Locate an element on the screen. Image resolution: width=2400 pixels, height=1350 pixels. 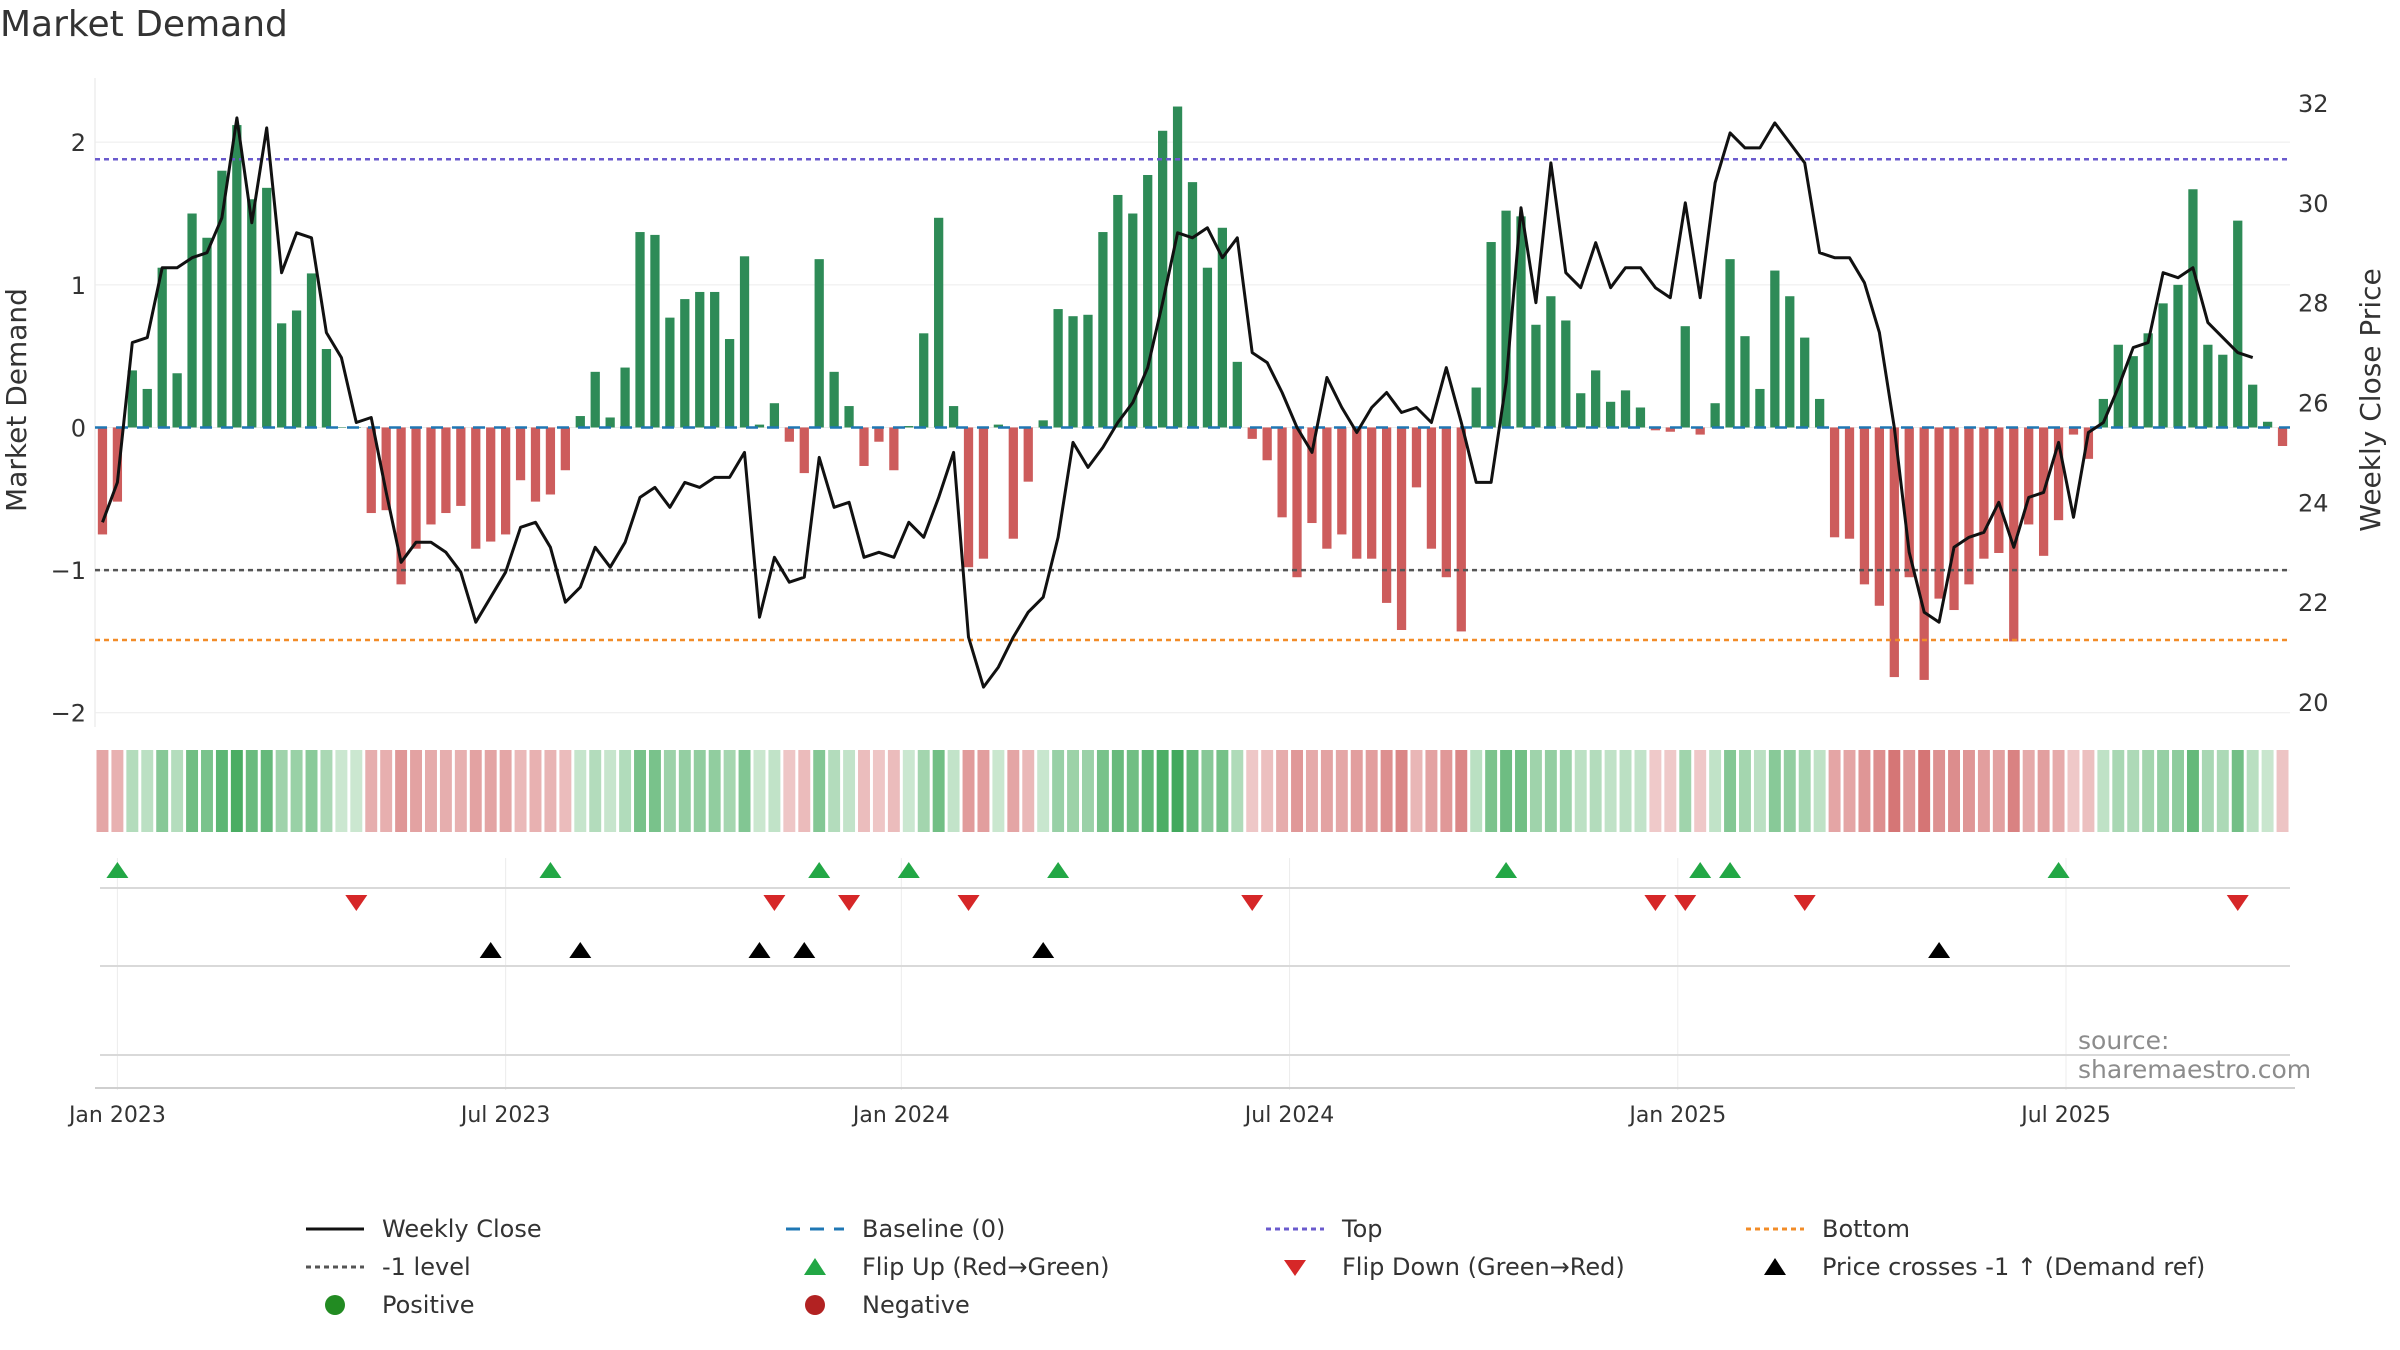
legend-label: Price crosses -1 ↑ (Demand ref) is located at coordinates (2014, 1267).